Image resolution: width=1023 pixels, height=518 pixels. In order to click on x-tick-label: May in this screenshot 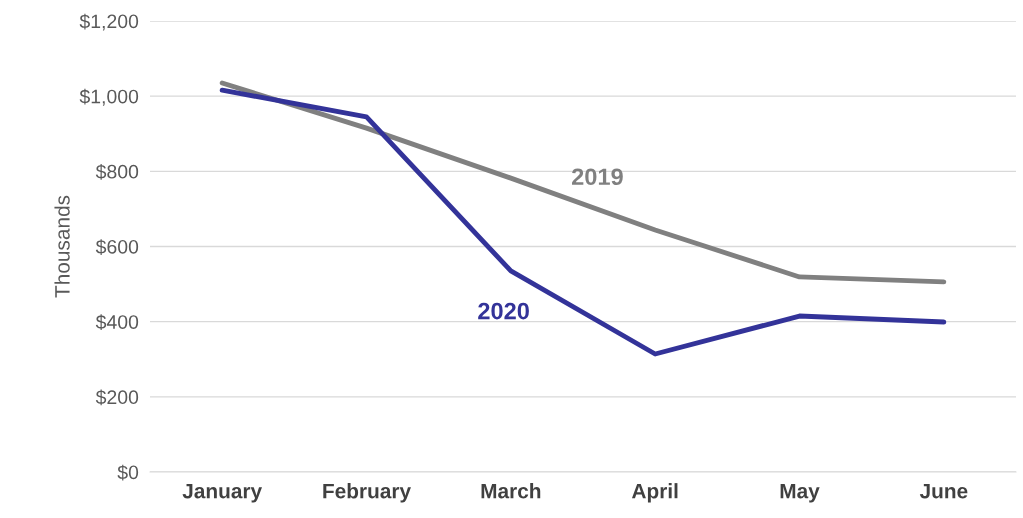, I will do `click(800, 493)`.